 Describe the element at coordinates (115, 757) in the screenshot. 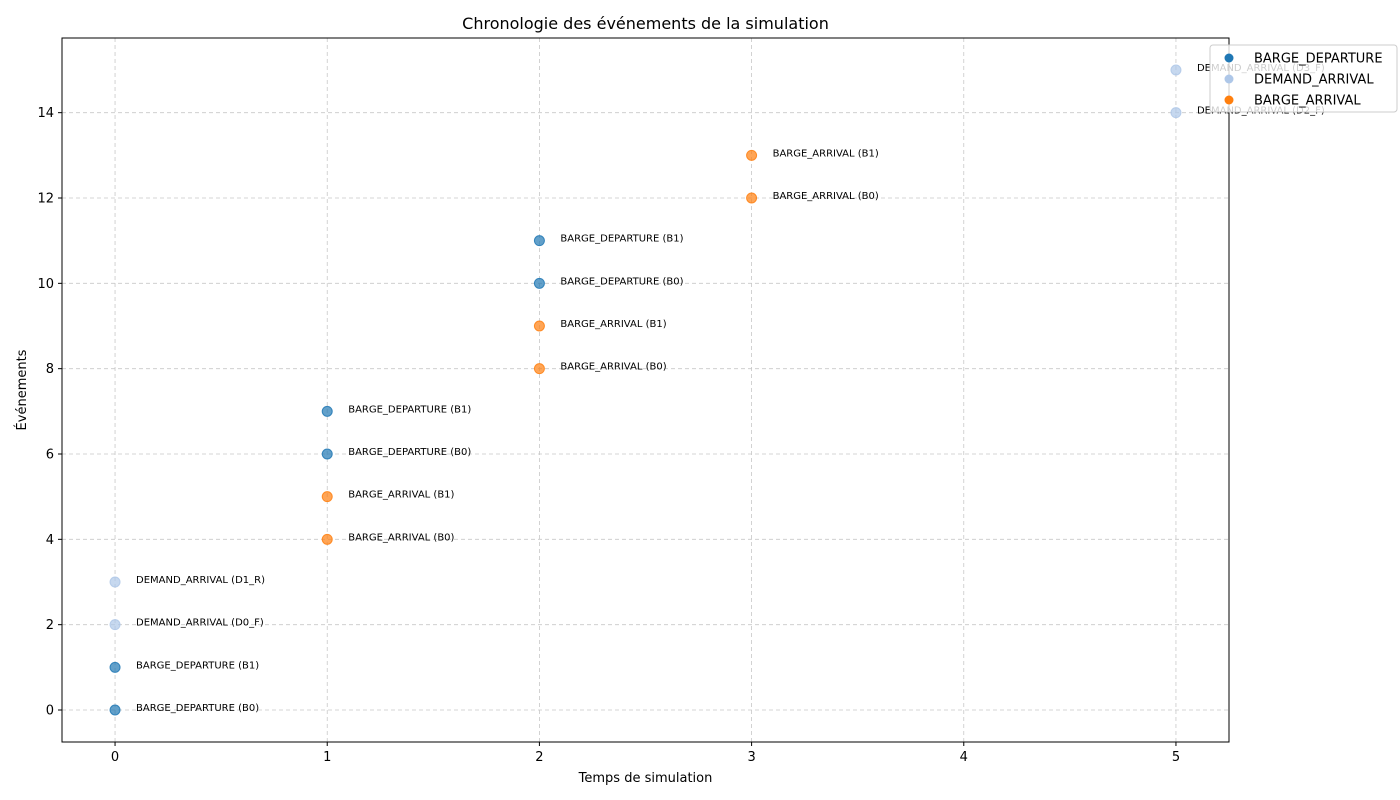

I see `x-tick-label: 0` at that location.